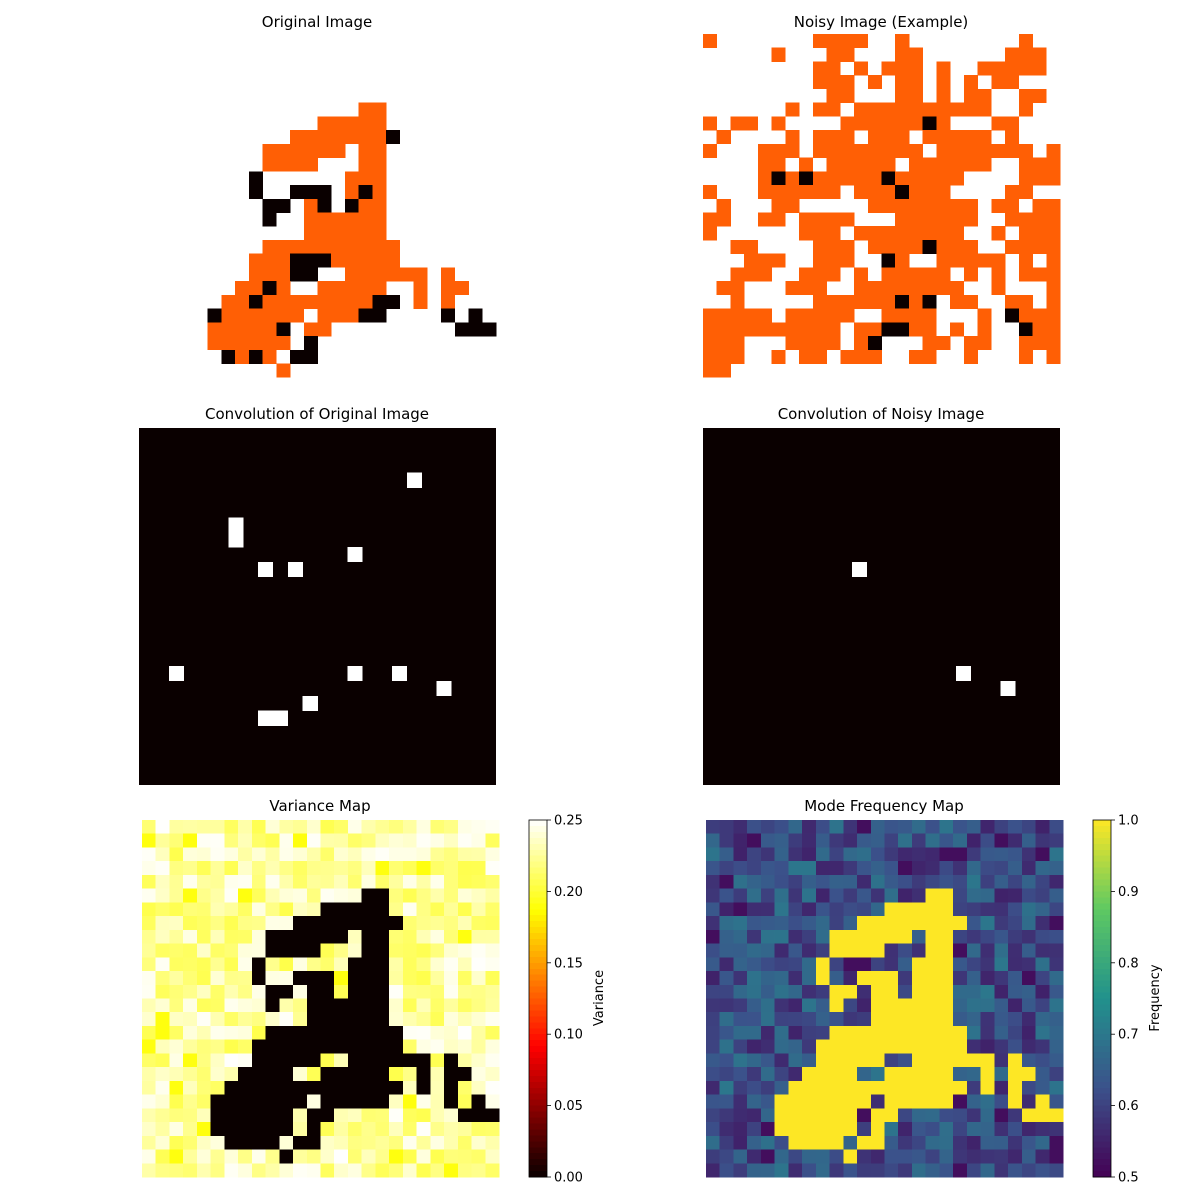 Image resolution: width=1200 pixels, height=1200 pixels. Describe the element at coordinates (538, 998) in the screenshot. I see `colorbar-frame` at that location.